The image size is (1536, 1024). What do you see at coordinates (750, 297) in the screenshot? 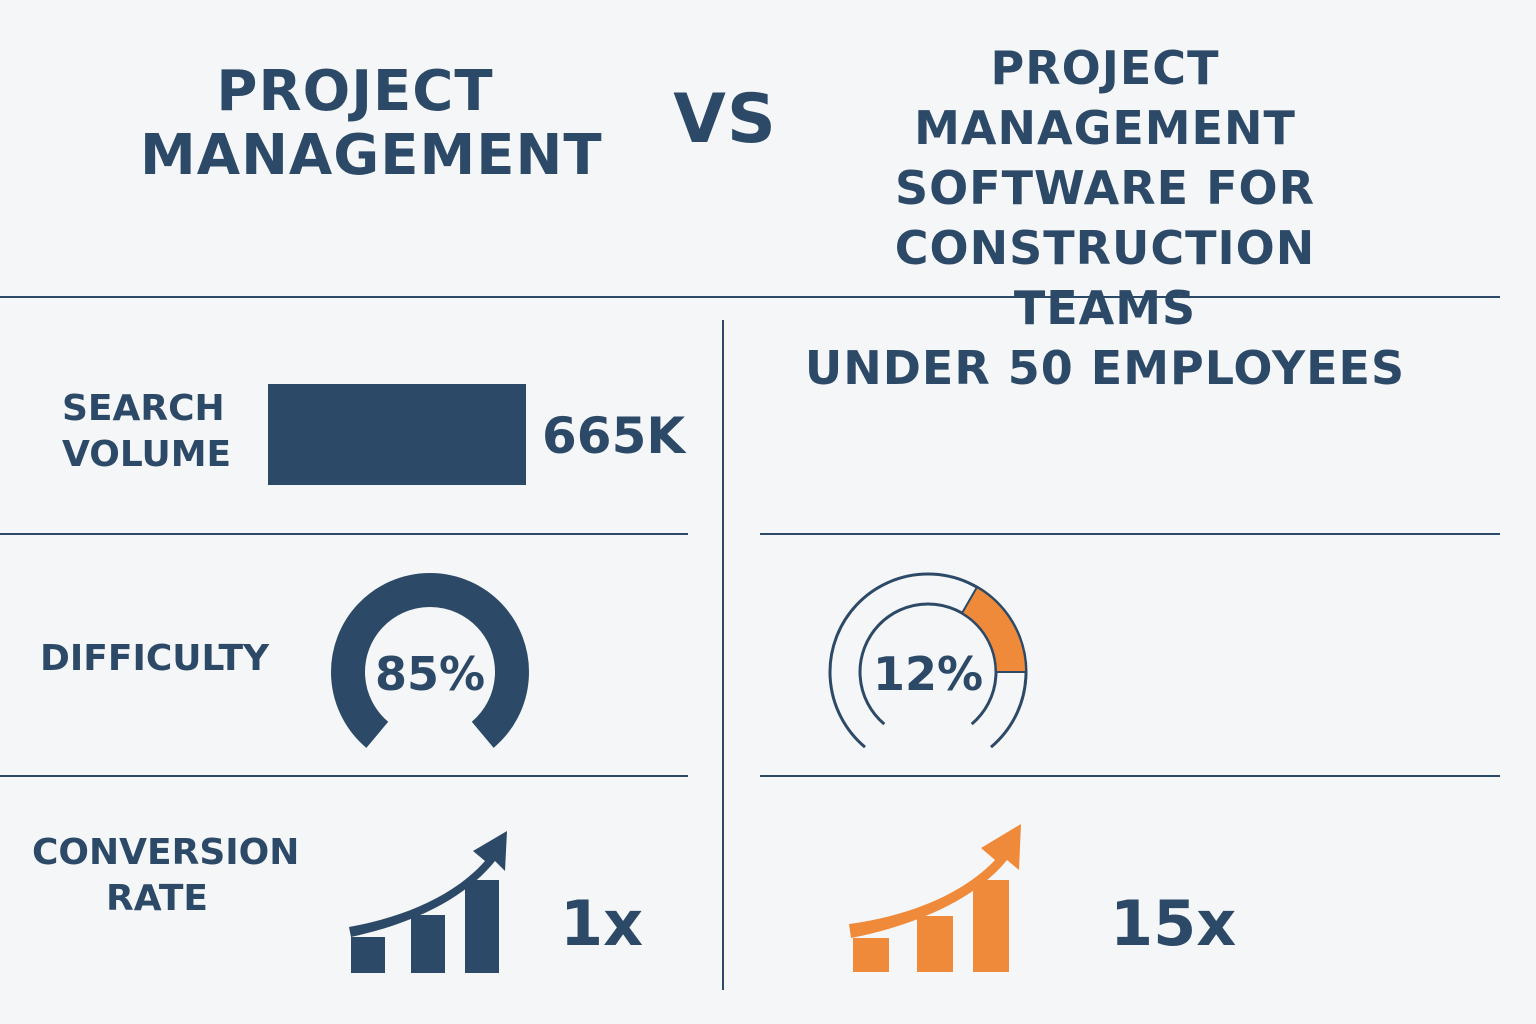
I see `header-divider` at bounding box center [750, 297].